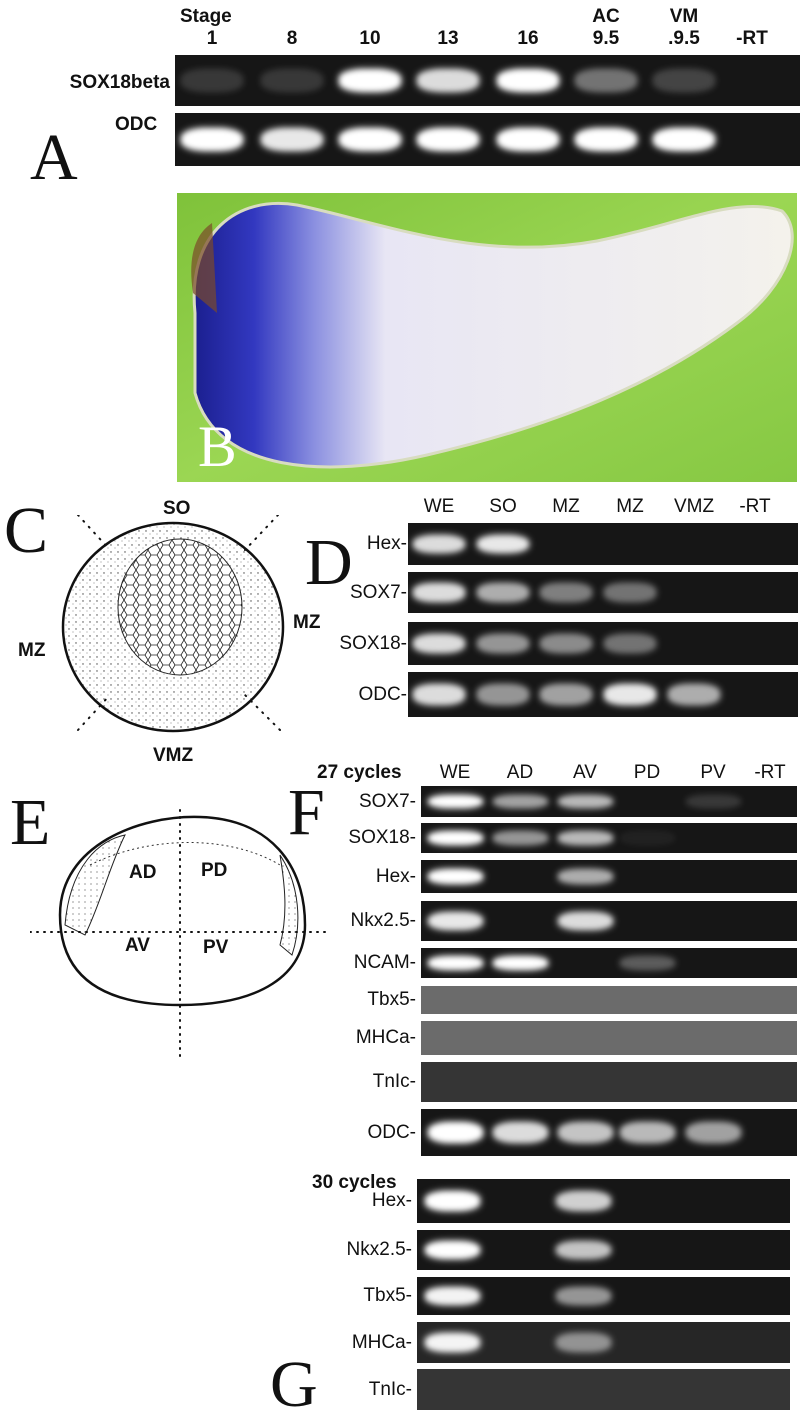  I want to click on stage-label: Stage, so click(206, 16).